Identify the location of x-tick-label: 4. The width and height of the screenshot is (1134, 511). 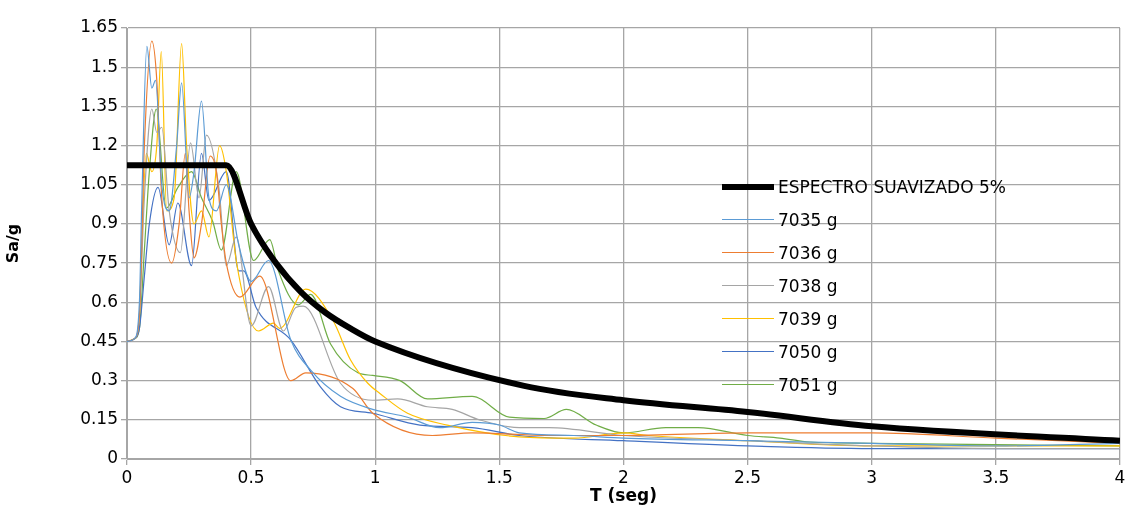
(1120, 476).